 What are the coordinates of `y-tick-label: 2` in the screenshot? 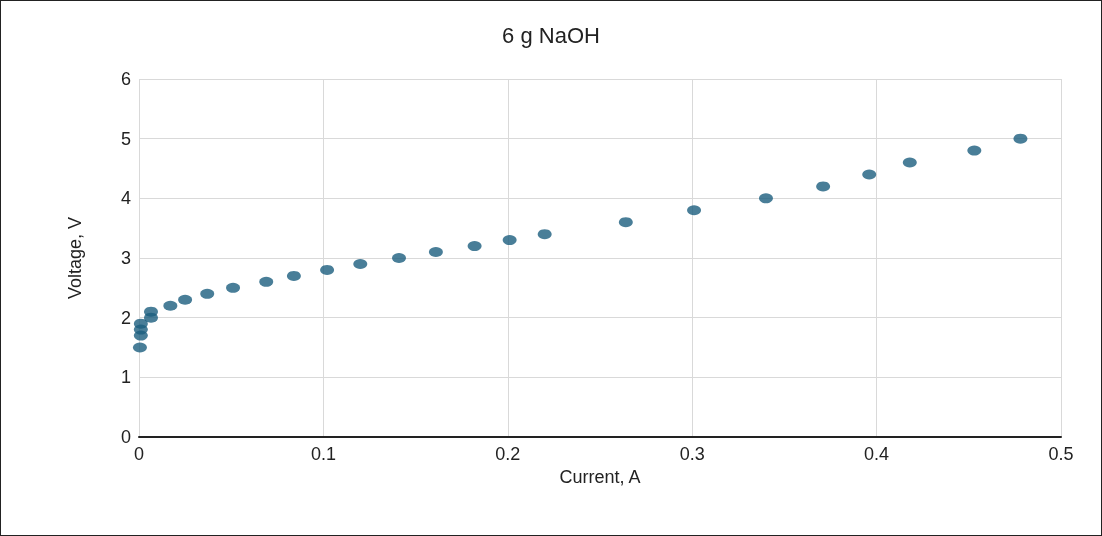 It's located at (125, 317).